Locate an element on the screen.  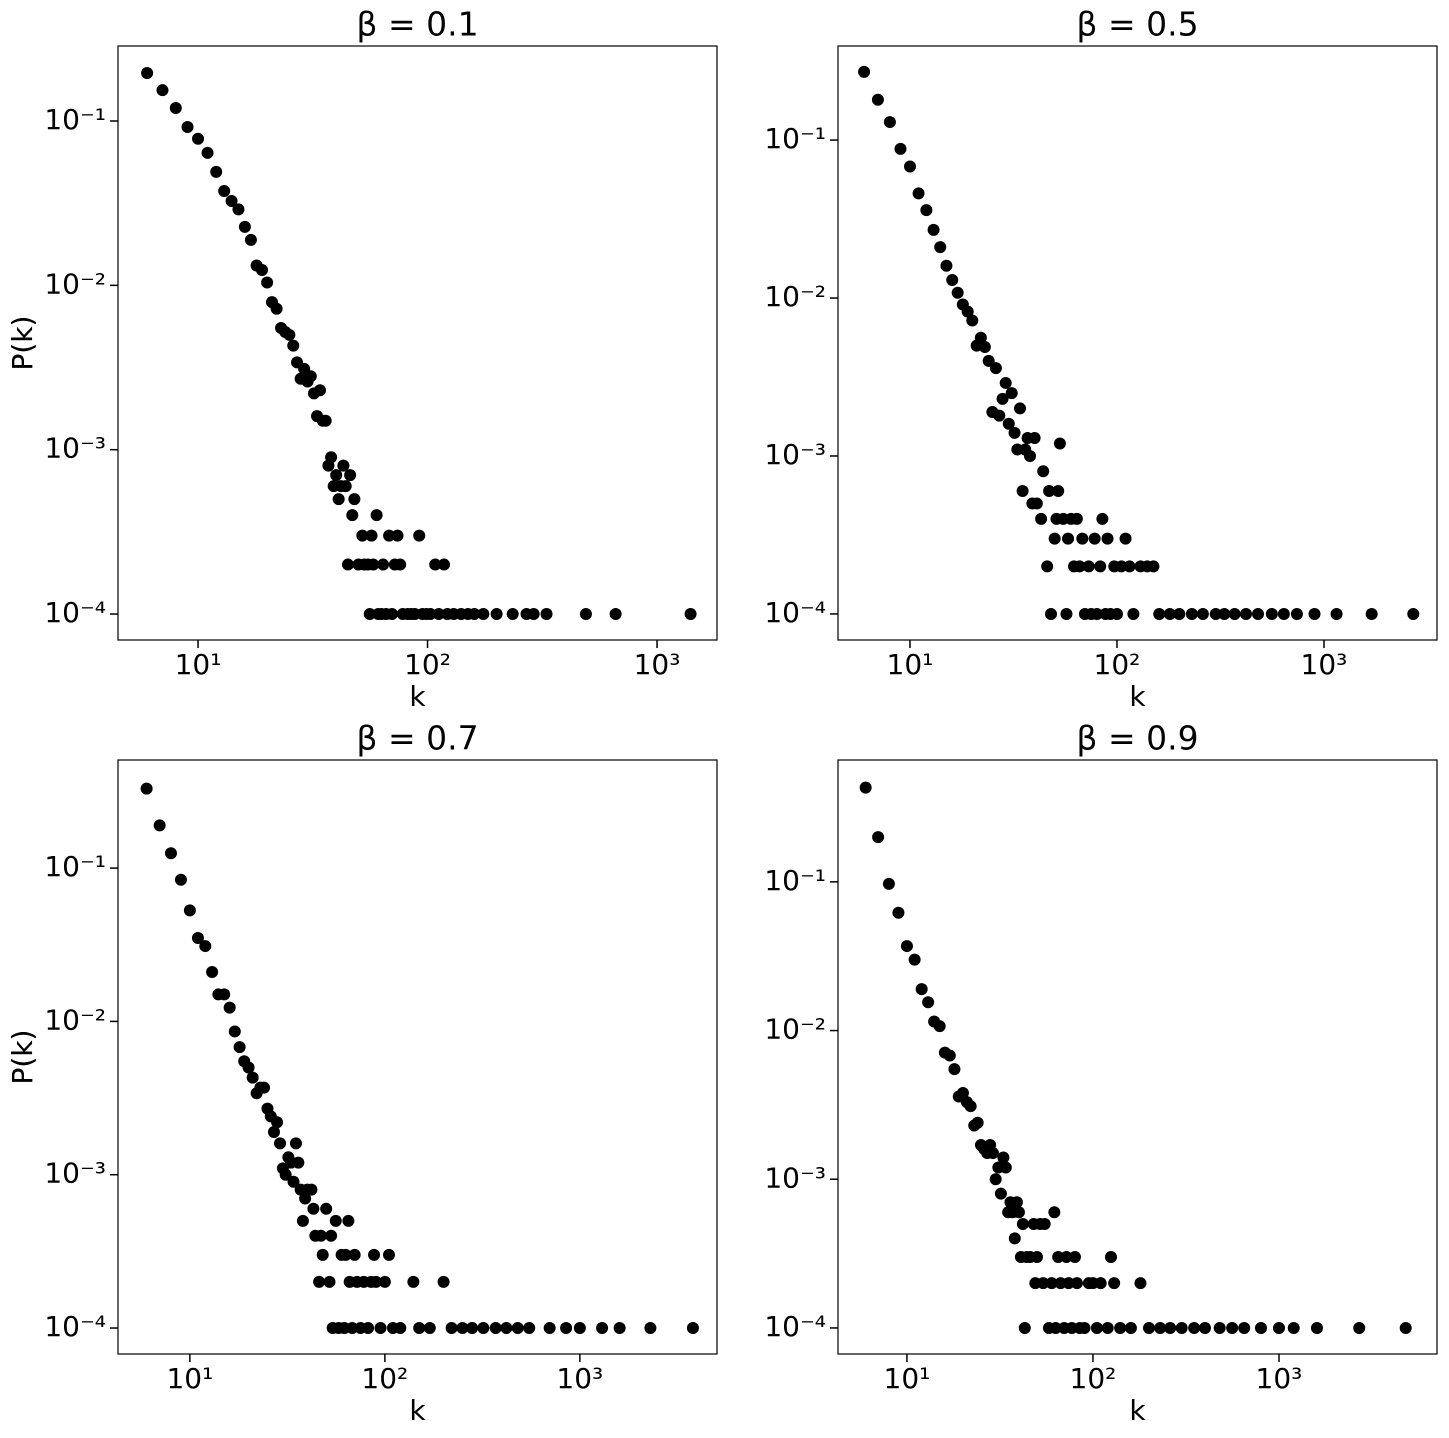
y-tick-label: 10⁻³ is located at coordinates (795, 454).